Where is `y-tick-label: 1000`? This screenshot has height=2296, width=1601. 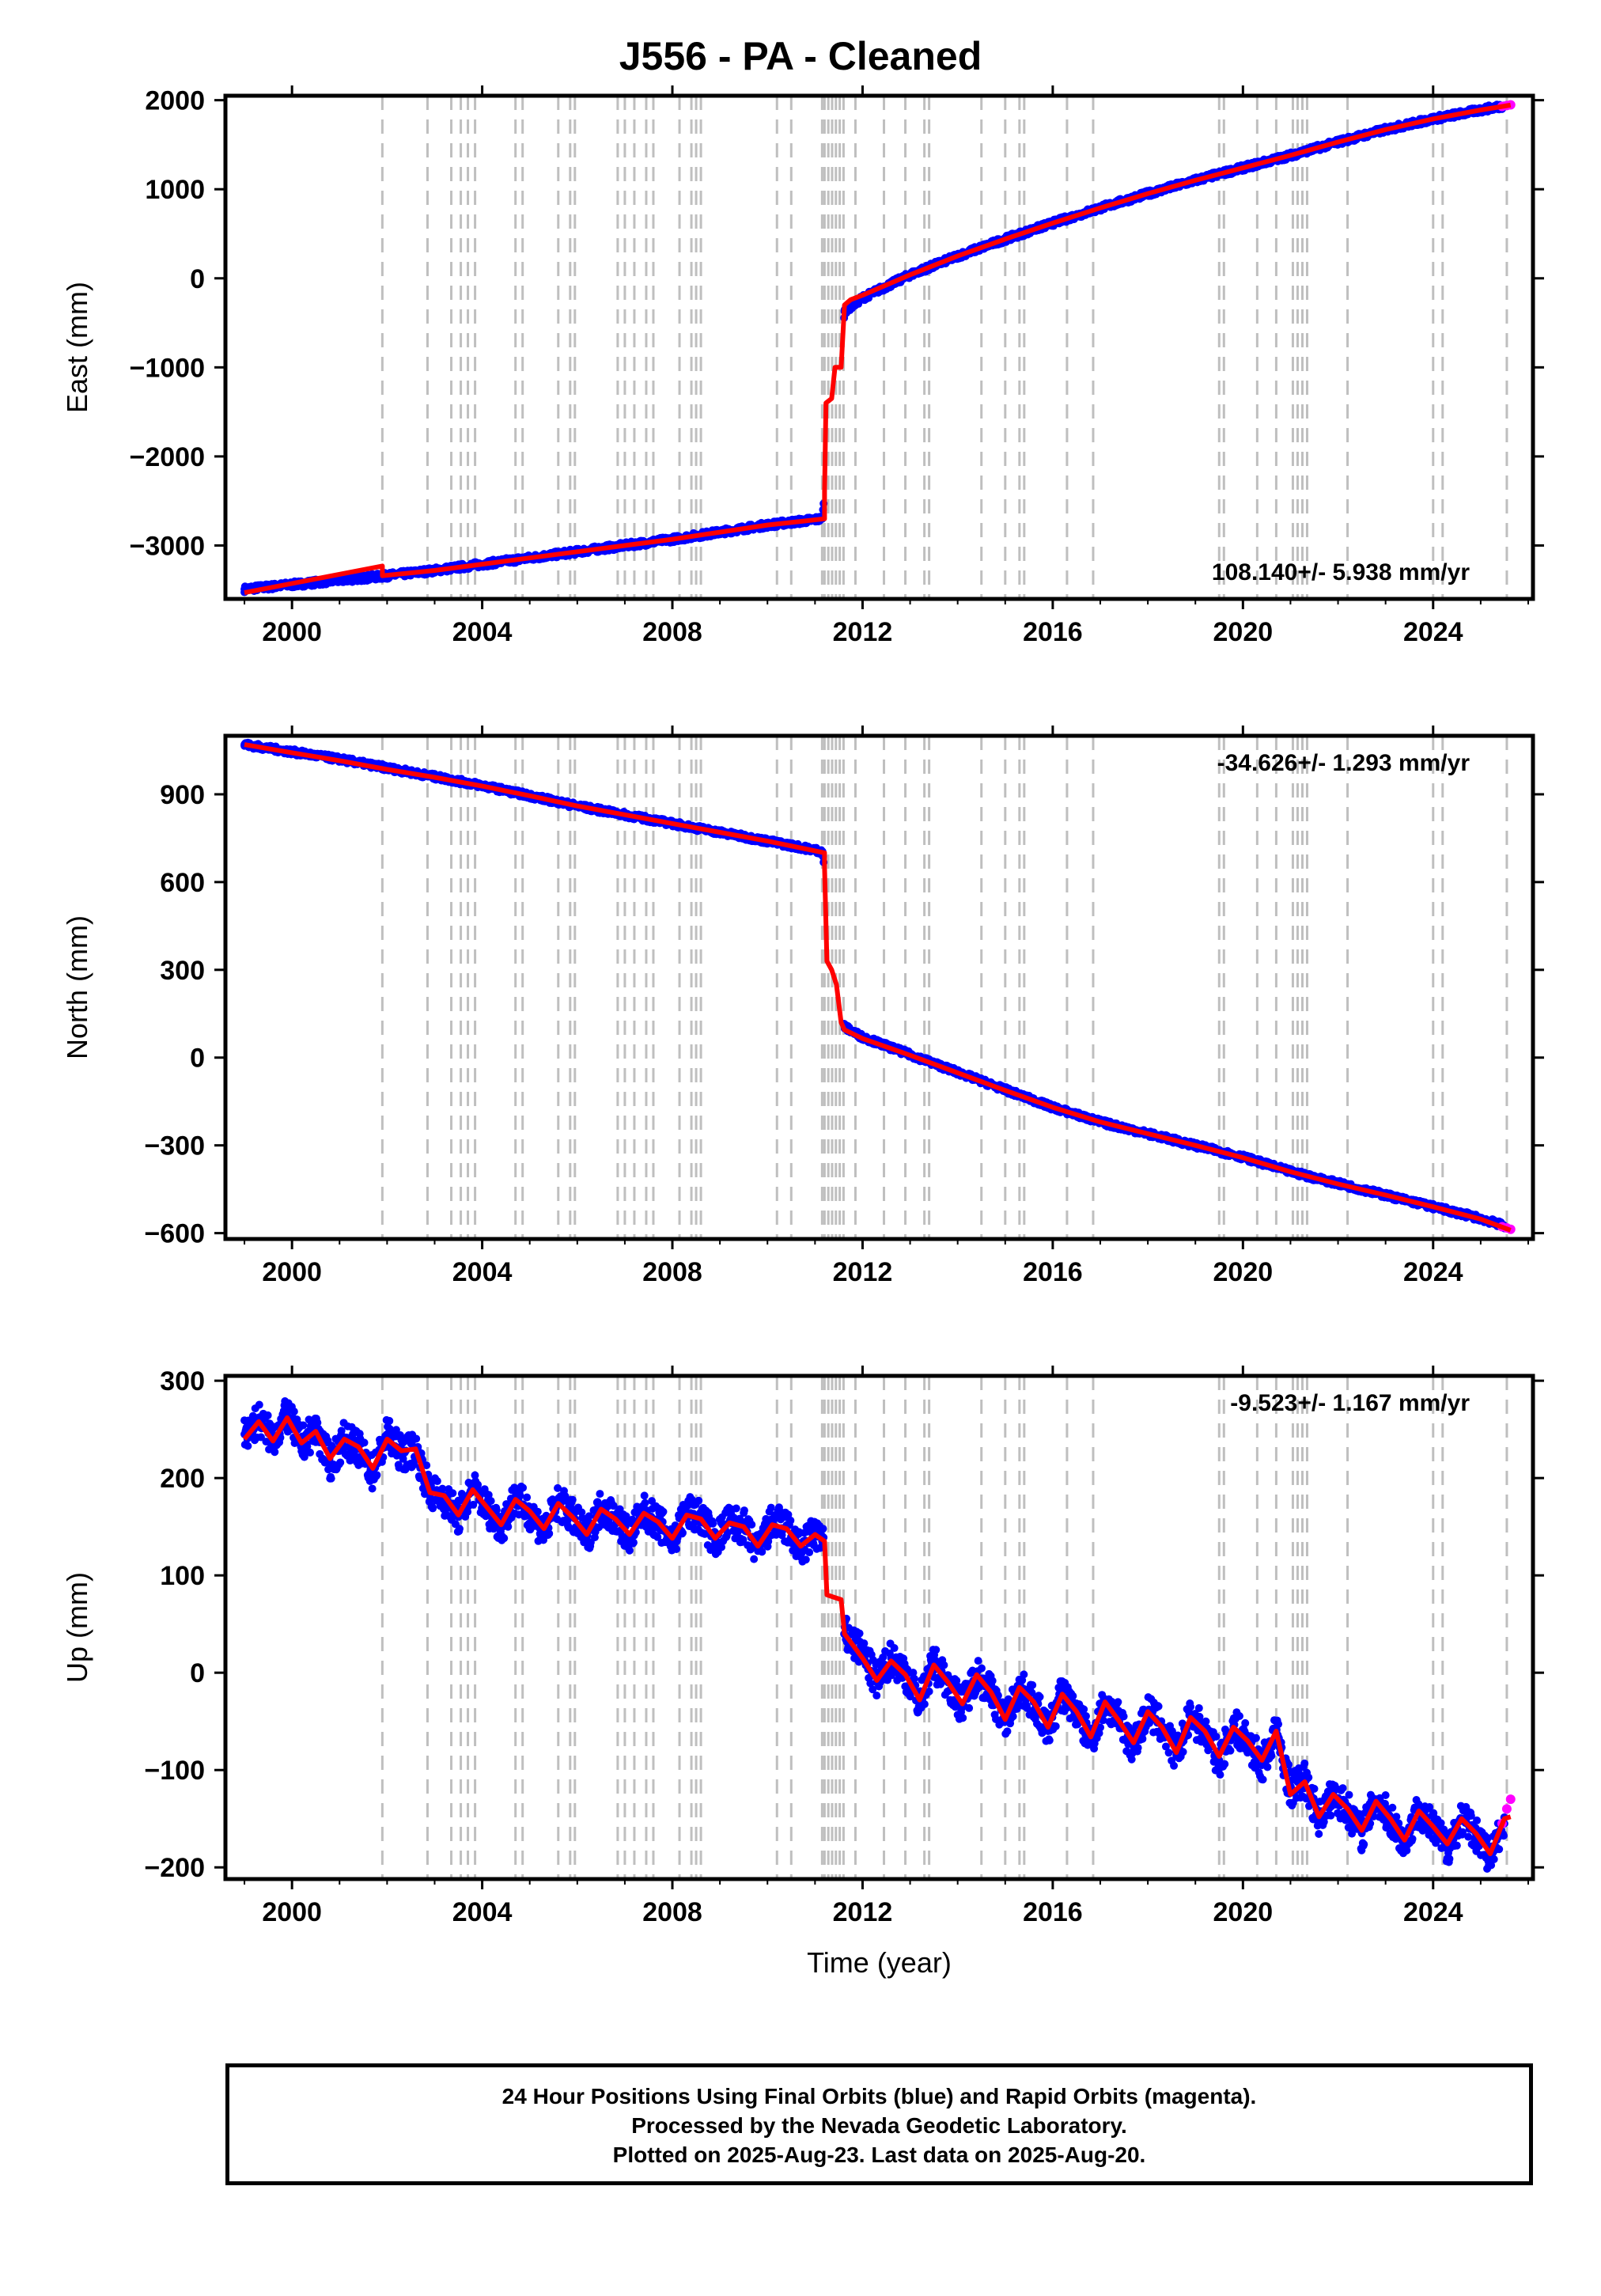 y-tick-label: 1000 is located at coordinates (175, 190).